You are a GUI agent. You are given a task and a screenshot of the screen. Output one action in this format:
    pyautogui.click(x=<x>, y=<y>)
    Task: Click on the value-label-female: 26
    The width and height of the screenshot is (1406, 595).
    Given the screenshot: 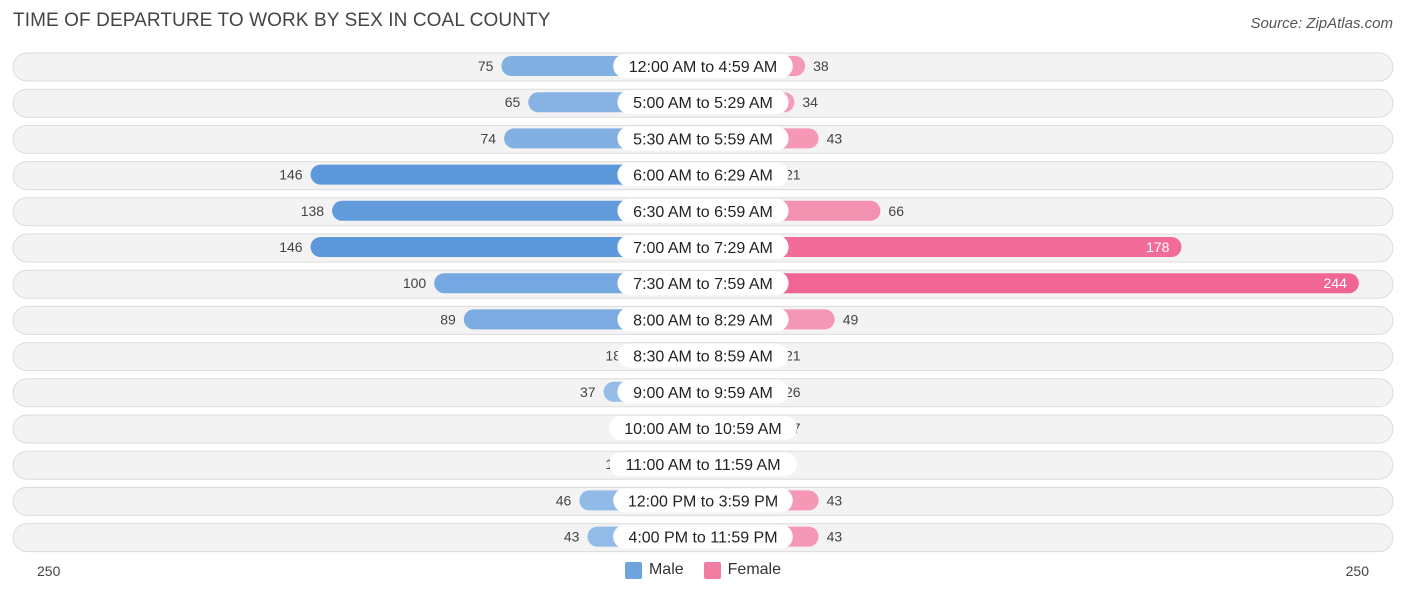 What is the action you would take?
    pyautogui.click(x=793, y=392)
    